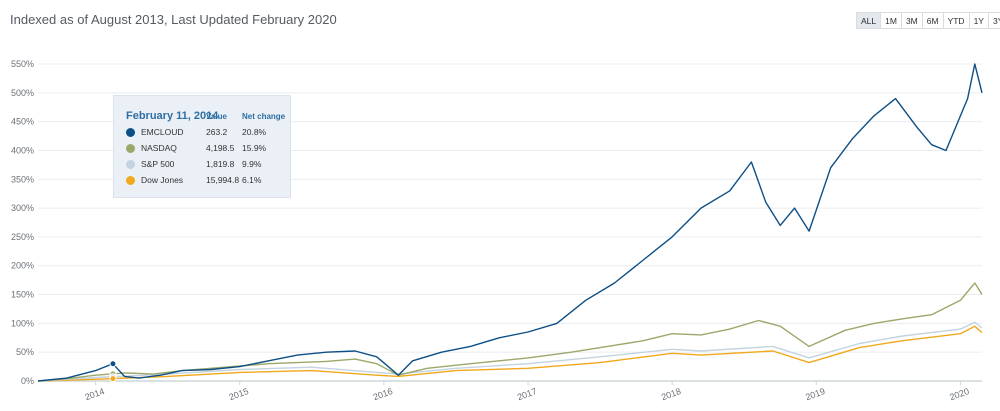  I want to click on x-tick-label: 2018, so click(671, 394).